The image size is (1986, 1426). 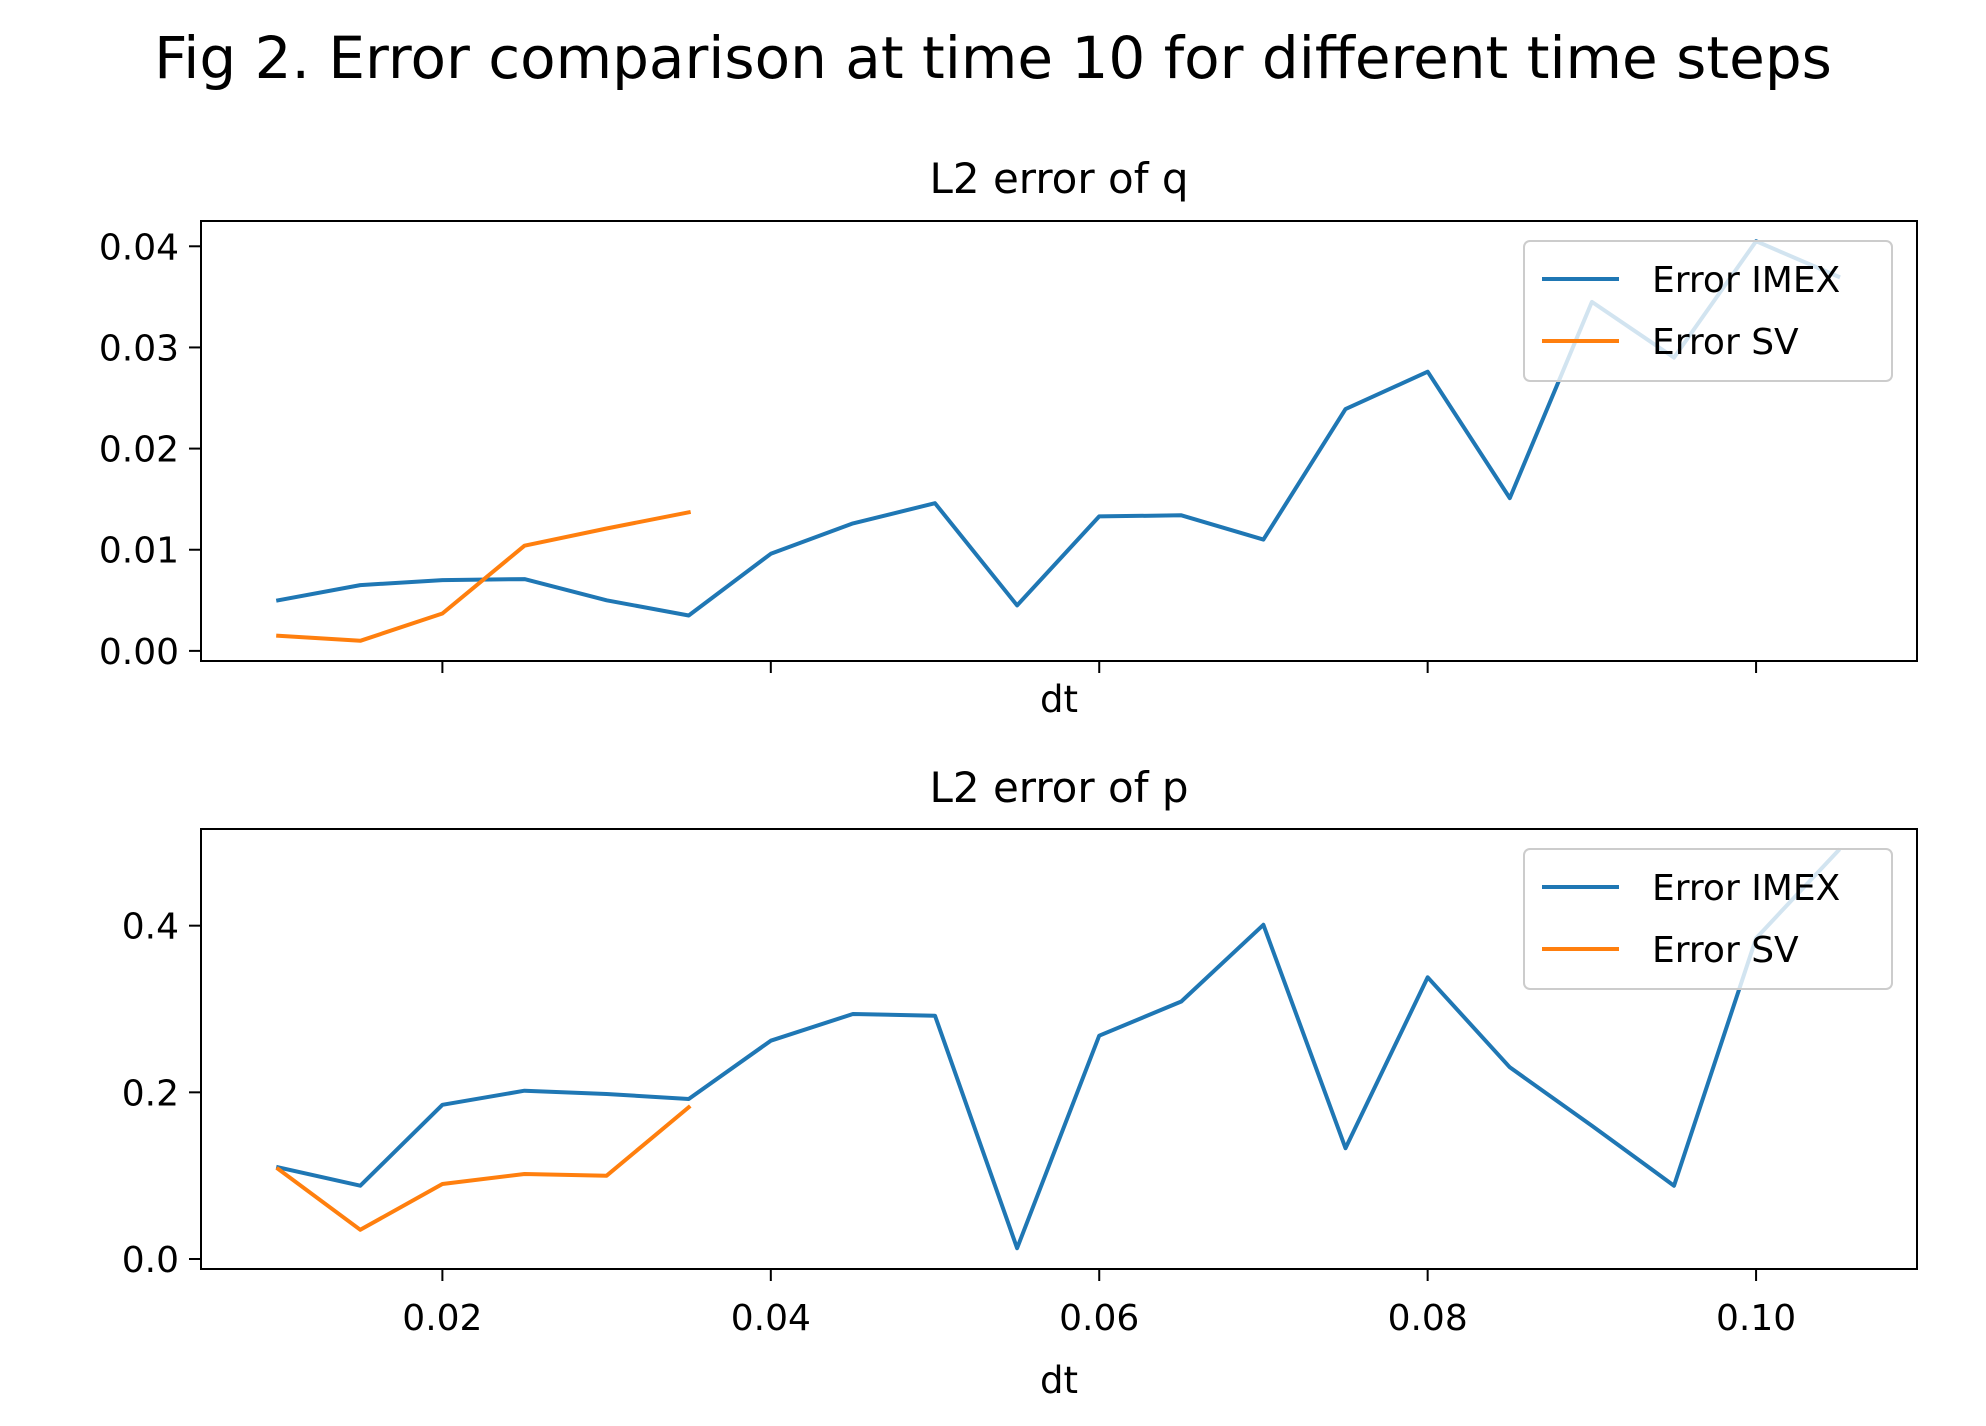 I want to click on legend-label-error-imex-p: Error IMEX, so click(x=1746, y=888).